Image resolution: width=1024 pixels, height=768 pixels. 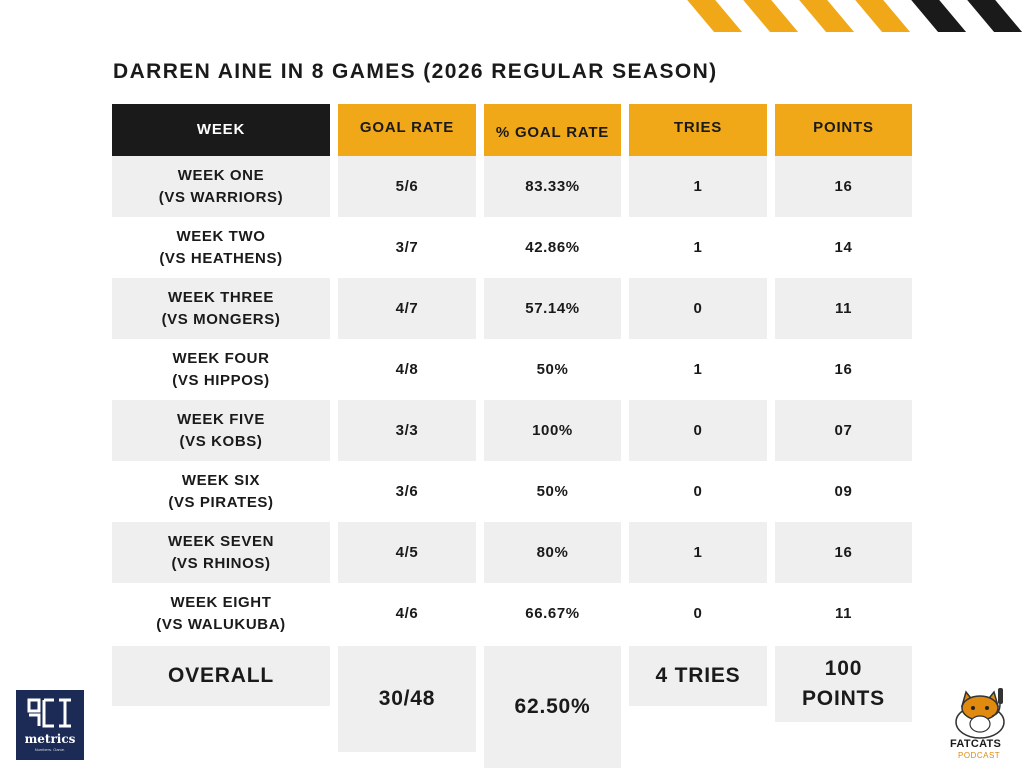 I want to click on cell-pct-goal-rate: 42.86%, so click(x=552, y=247).